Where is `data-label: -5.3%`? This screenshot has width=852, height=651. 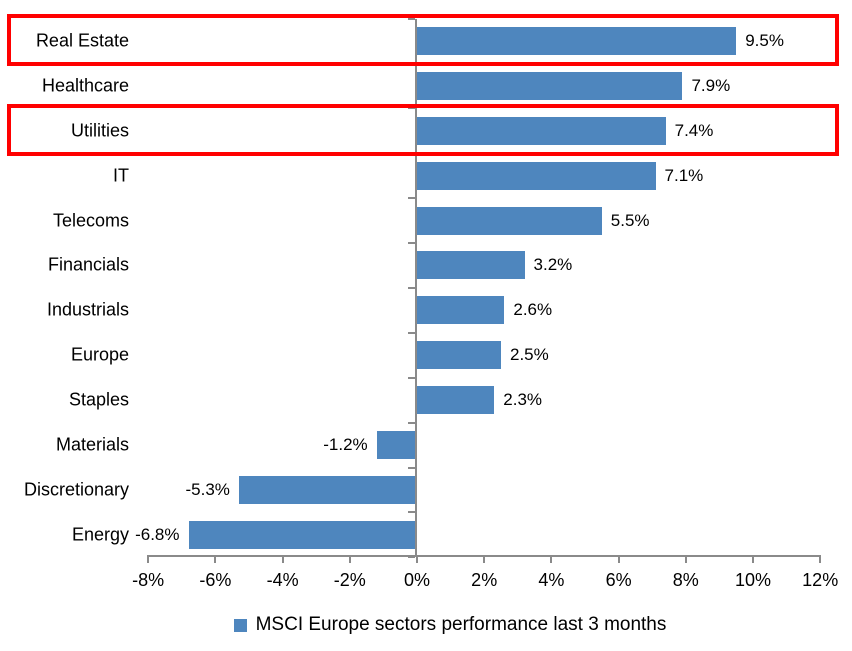
data-label: -5.3% is located at coordinates (207, 489).